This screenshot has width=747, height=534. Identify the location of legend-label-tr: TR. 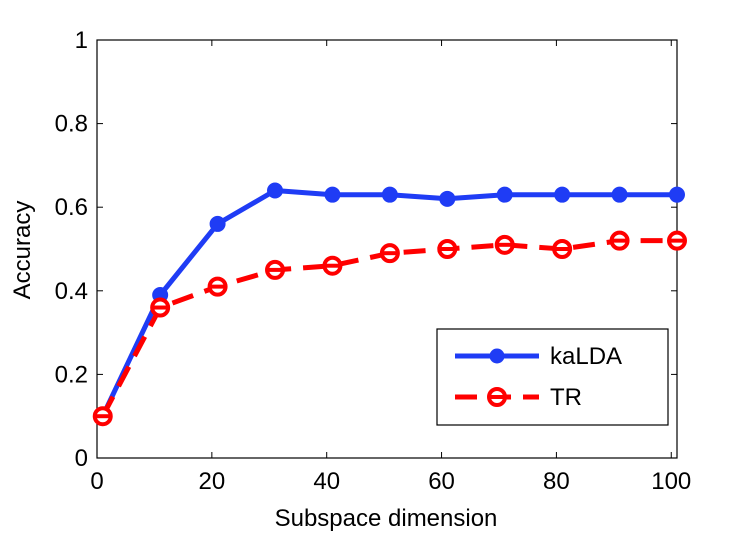
(566, 397).